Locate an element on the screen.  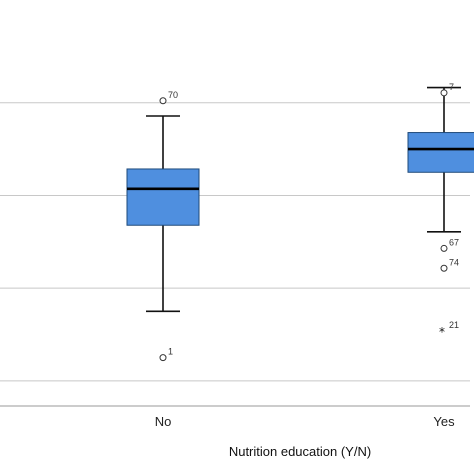
outlier-label-no-70: 70 is located at coordinates (173, 95).